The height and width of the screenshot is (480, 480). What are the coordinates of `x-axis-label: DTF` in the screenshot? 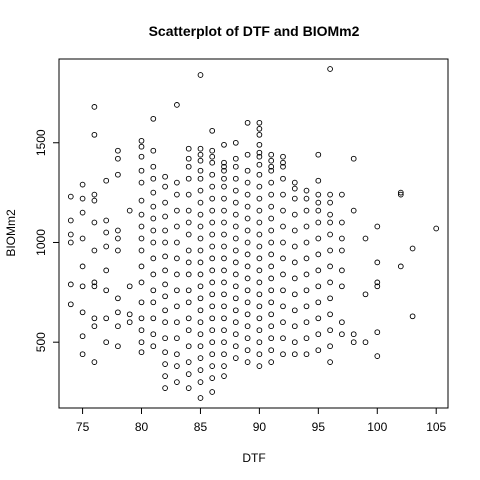 It's located at (253, 458).